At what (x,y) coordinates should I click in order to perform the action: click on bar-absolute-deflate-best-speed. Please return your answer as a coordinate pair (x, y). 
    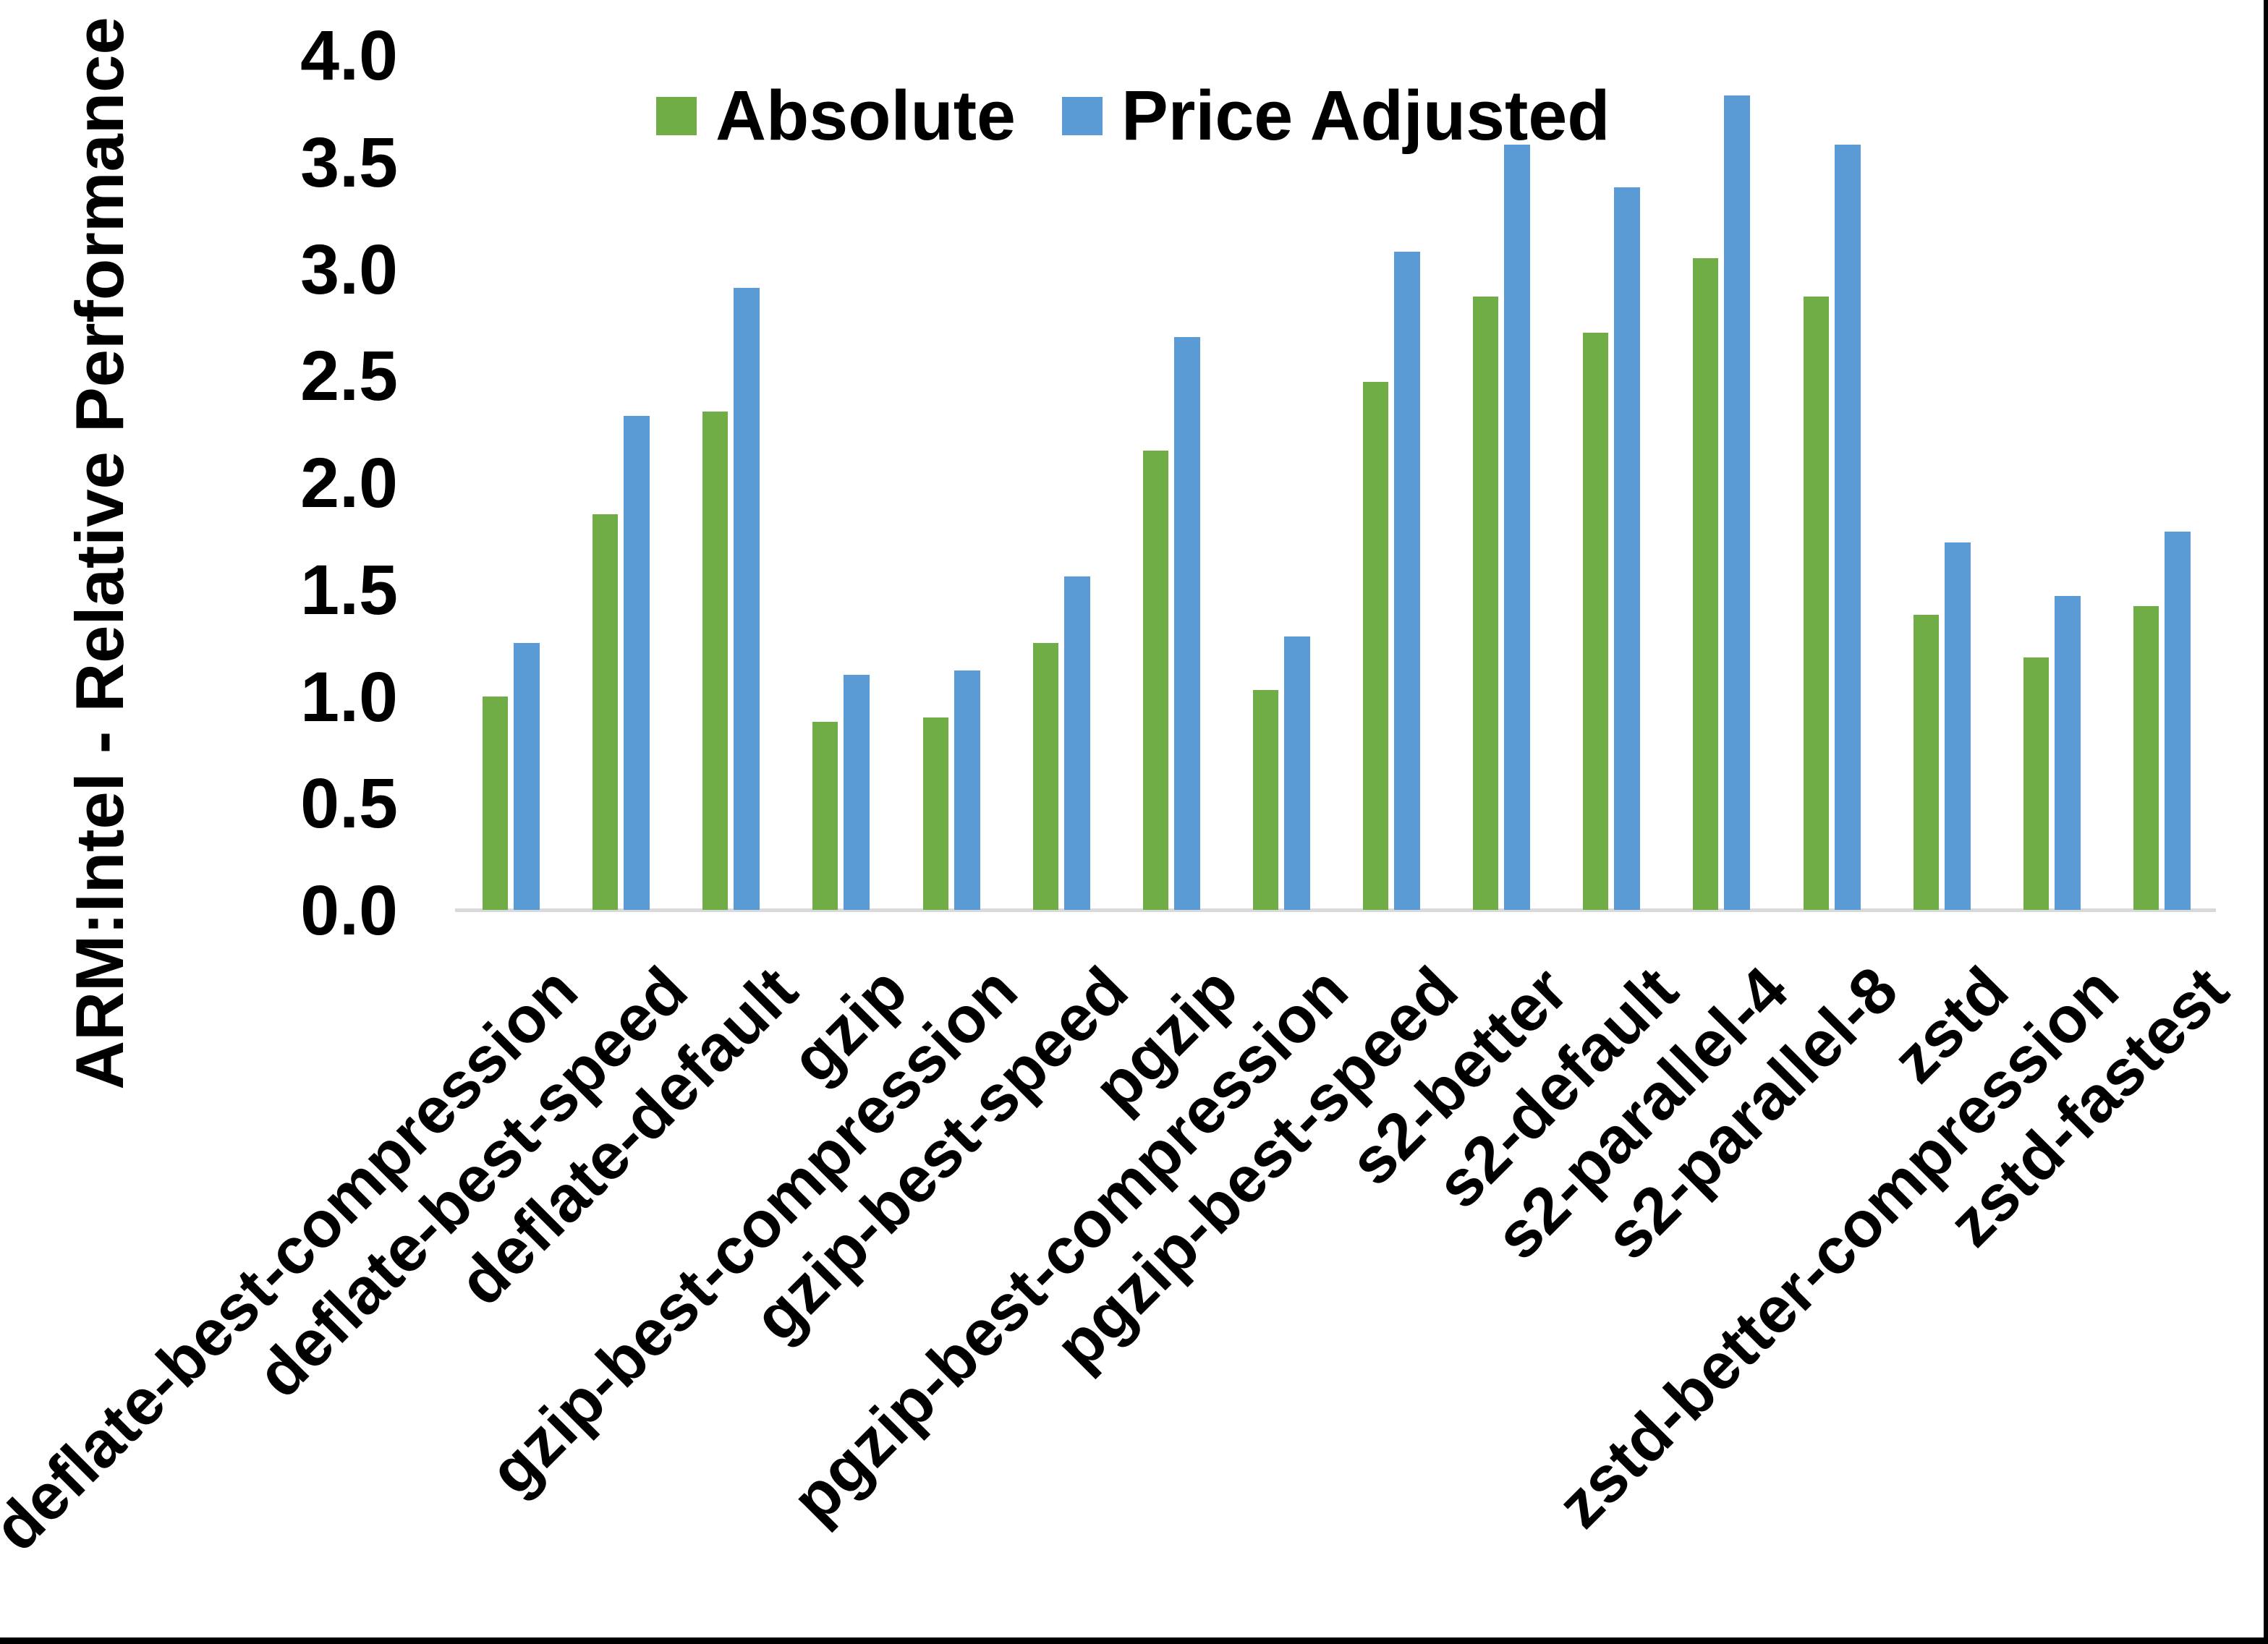
    Looking at the image, I should click on (606, 712).